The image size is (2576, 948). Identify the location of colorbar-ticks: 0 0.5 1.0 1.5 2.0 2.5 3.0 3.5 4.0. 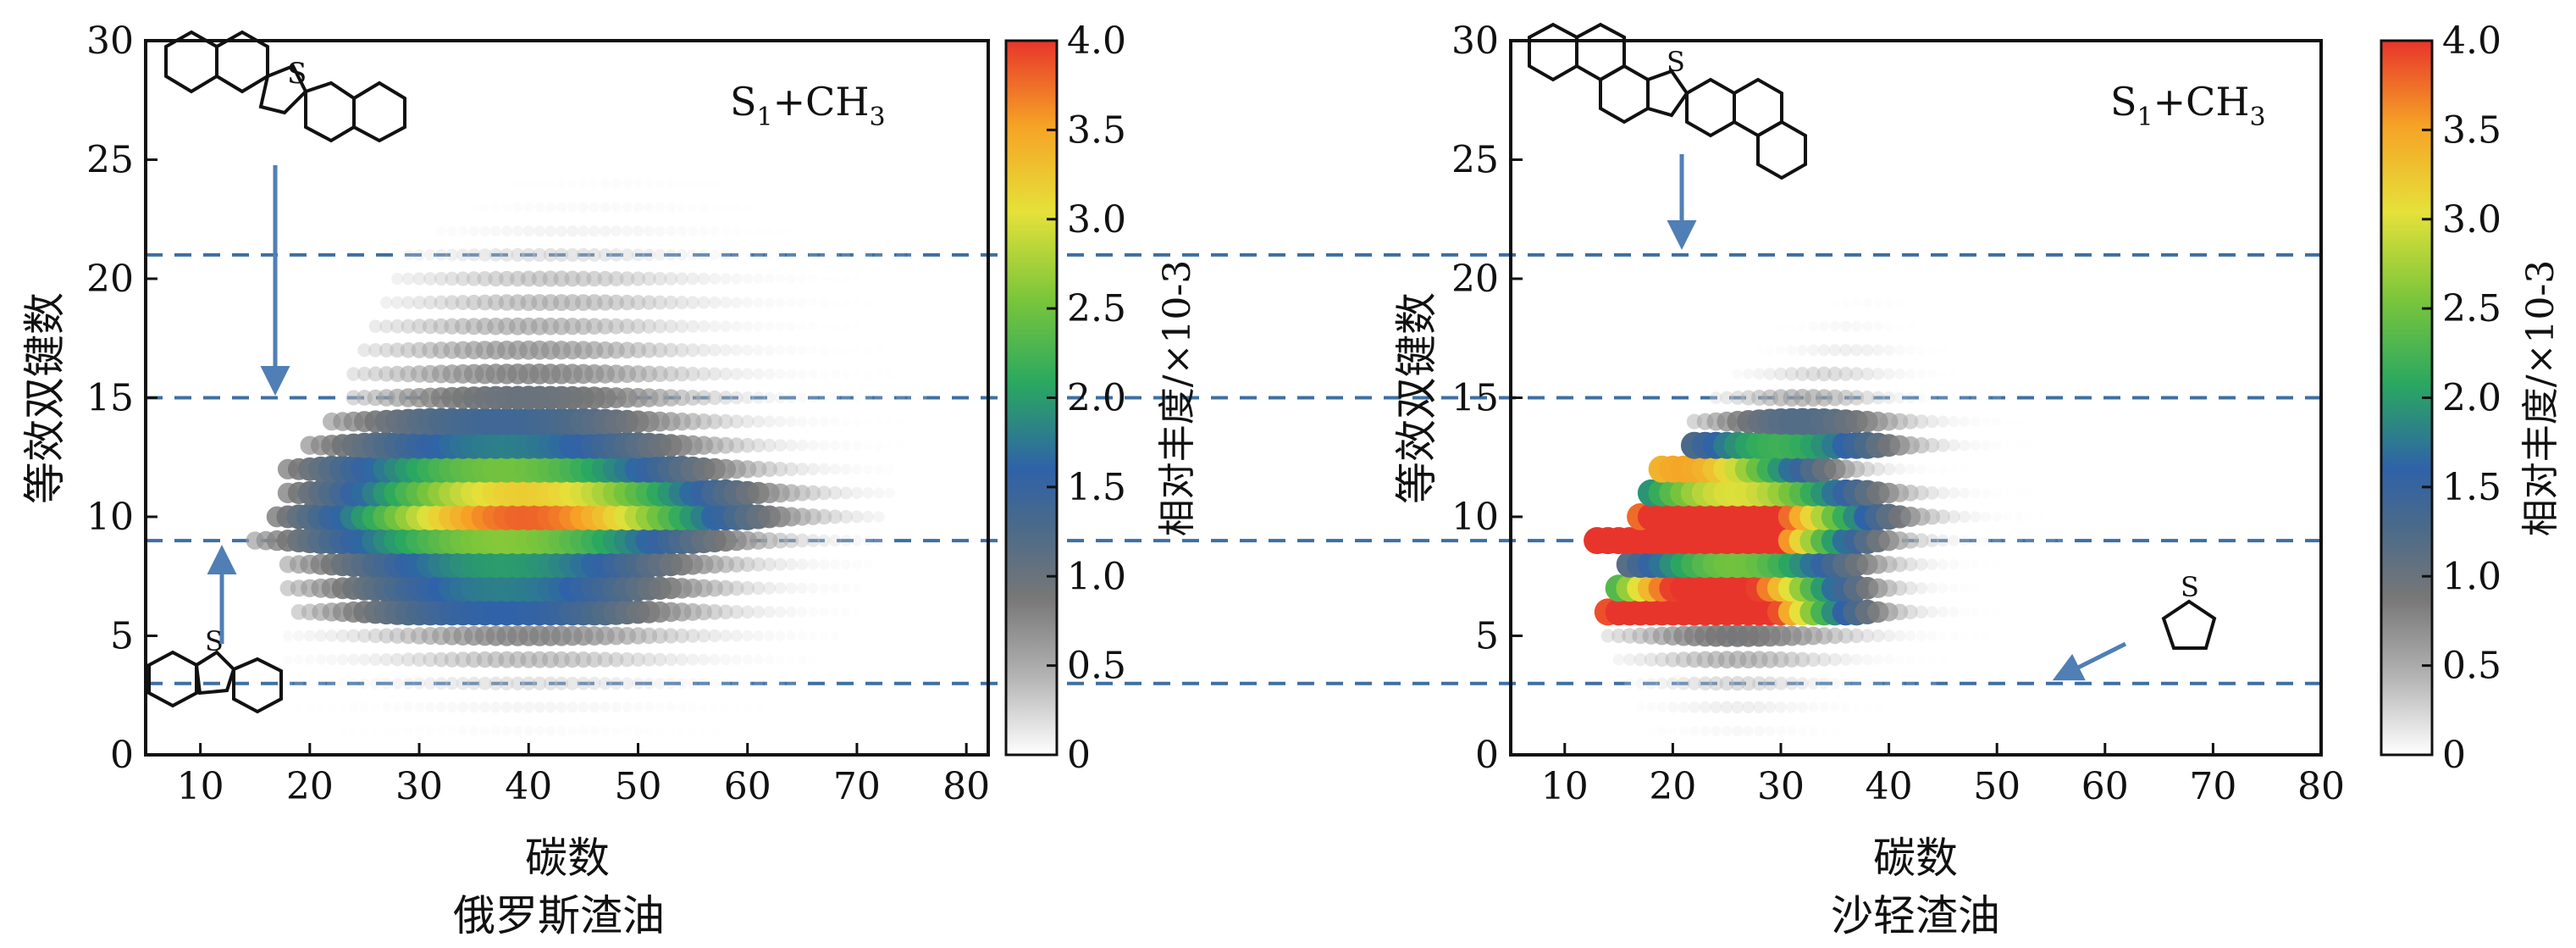
(2461, 398).